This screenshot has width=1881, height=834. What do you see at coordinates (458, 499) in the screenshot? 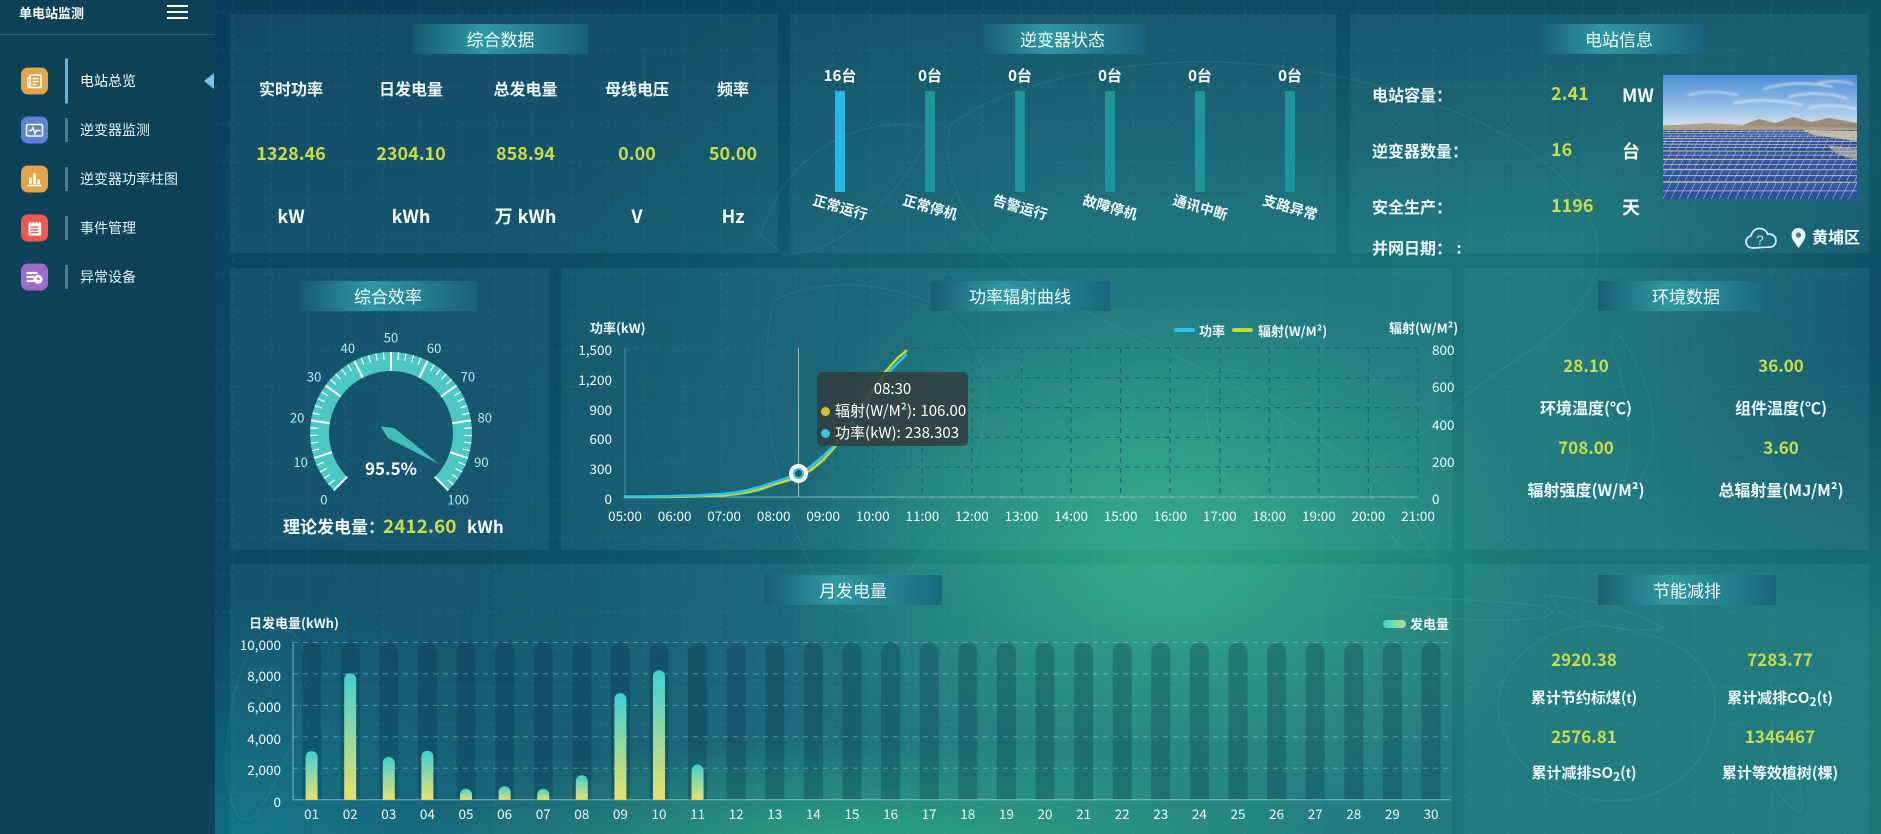
I see `svg-text: 100` at bounding box center [458, 499].